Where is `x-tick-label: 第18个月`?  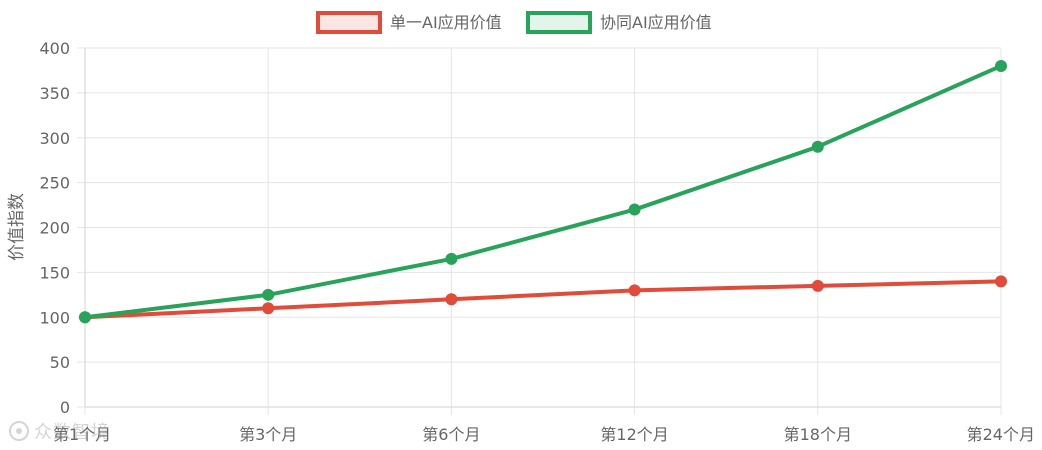
x-tick-label: 第18个月 is located at coordinates (818, 434).